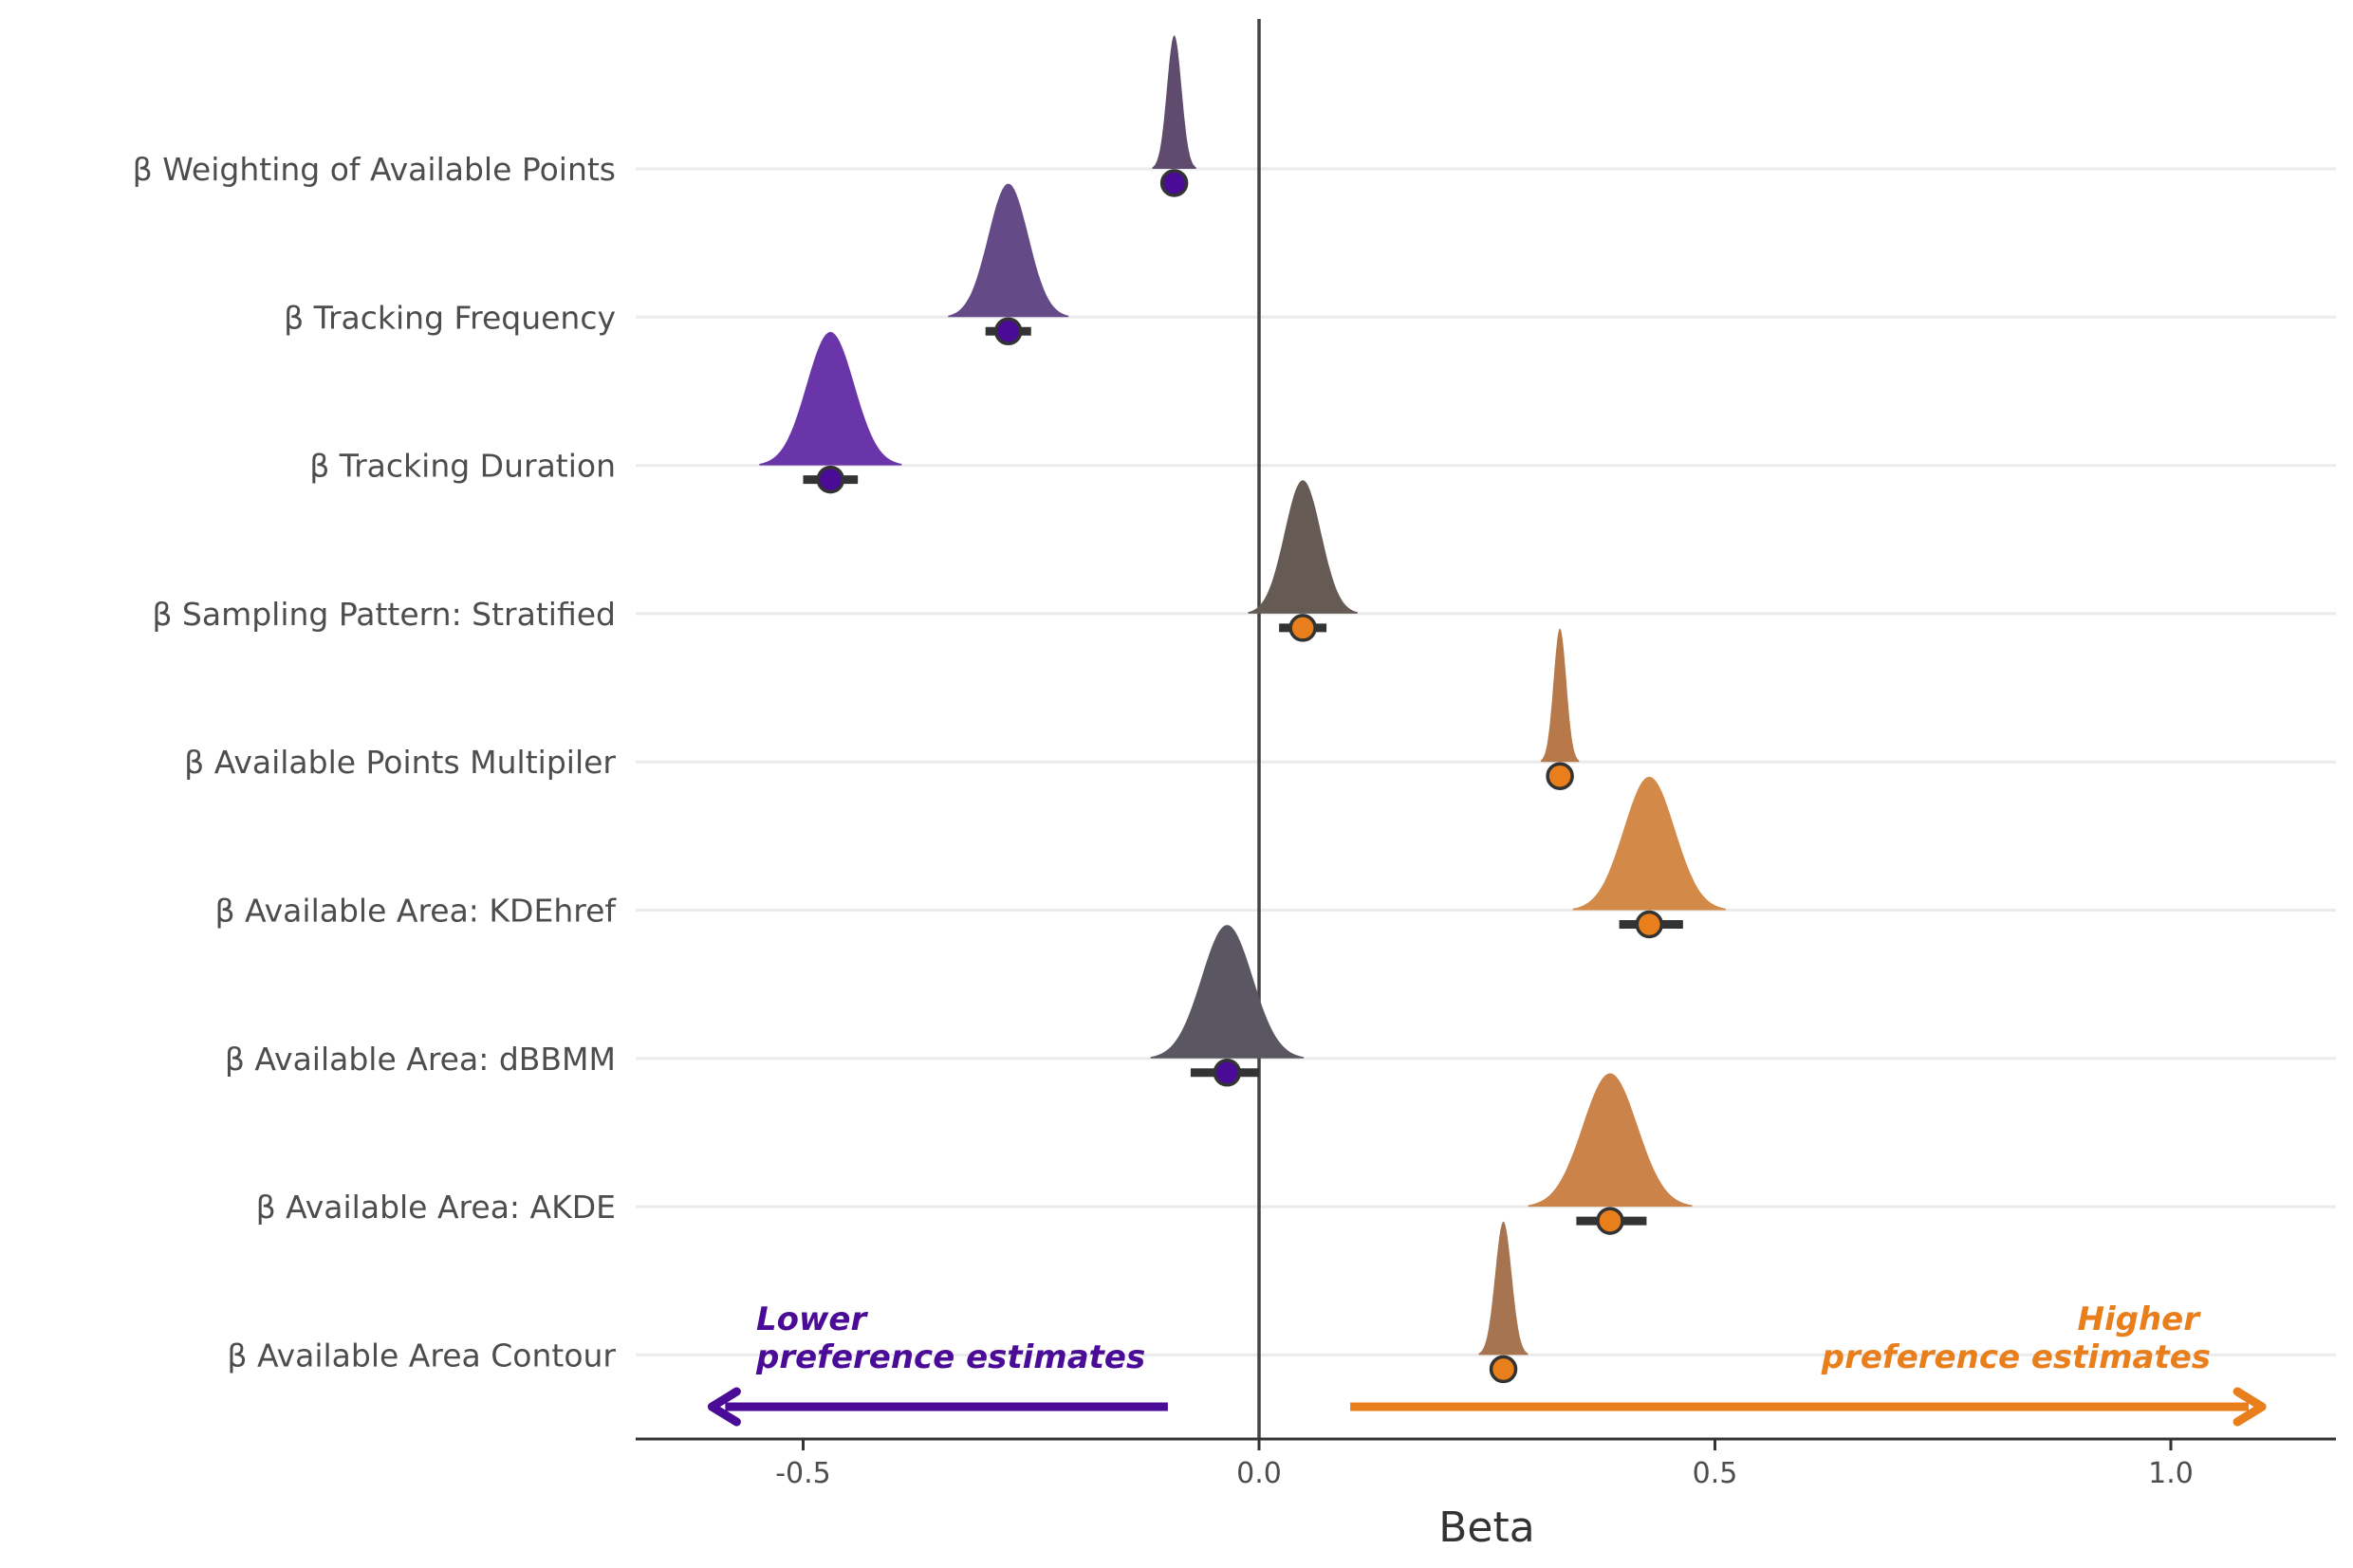  Describe the element at coordinates (812, 1319) in the screenshot. I see `lower-label-line1: Lower` at that location.